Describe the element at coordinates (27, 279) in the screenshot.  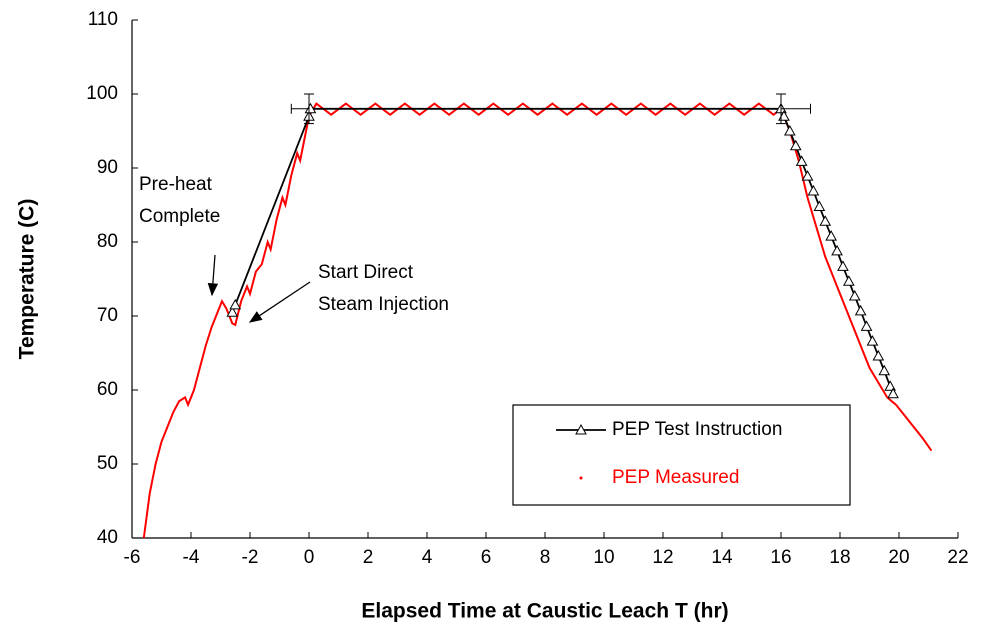
I see `y-axis-label: Temperature (C)` at that location.